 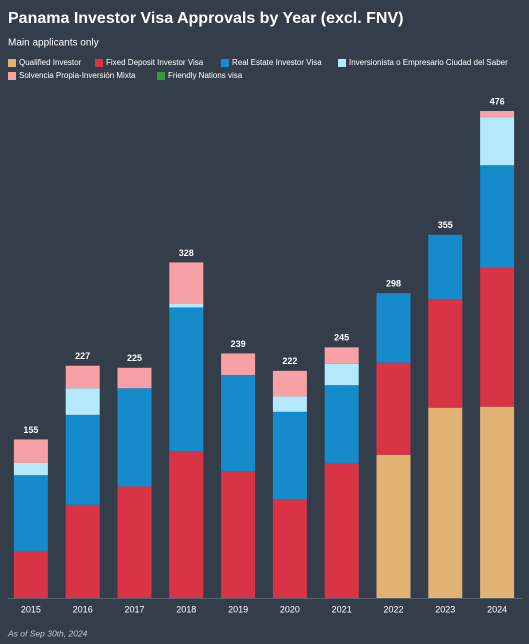 What do you see at coordinates (186, 609) in the screenshot?
I see `x-tick-label: 2018` at bounding box center [186, 609].